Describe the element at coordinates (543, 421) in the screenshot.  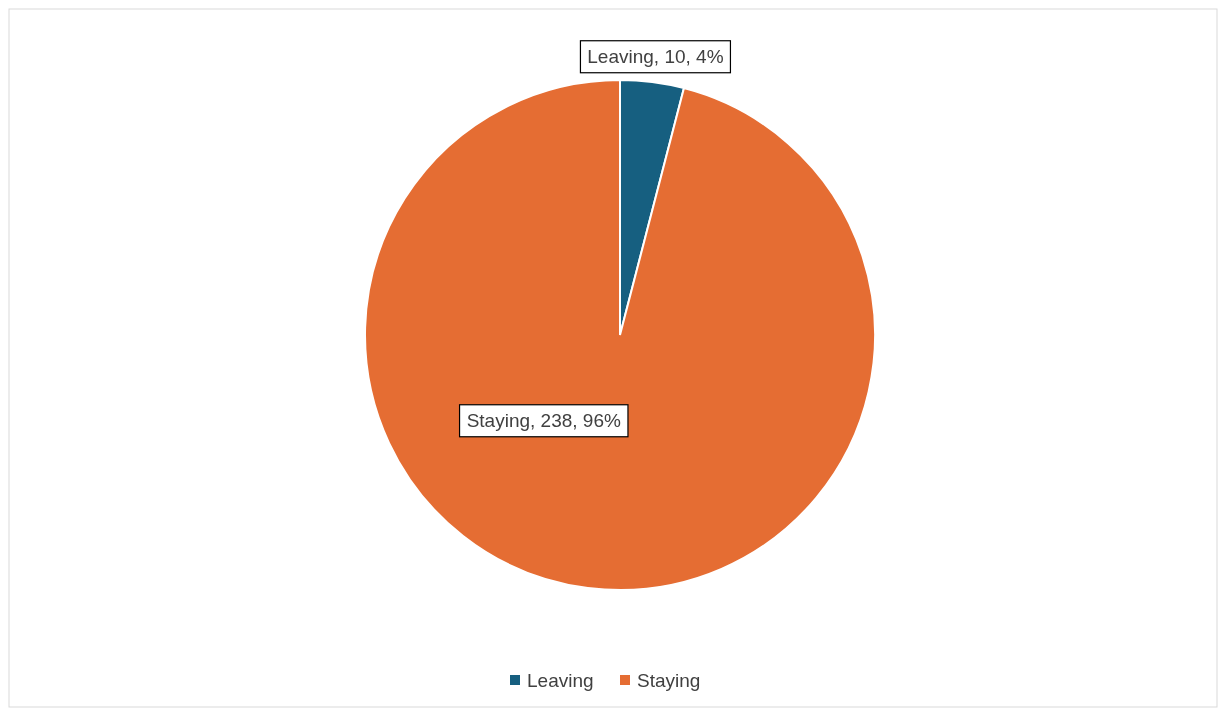
I see `data-label: Staying, 238, 96%` at that location.